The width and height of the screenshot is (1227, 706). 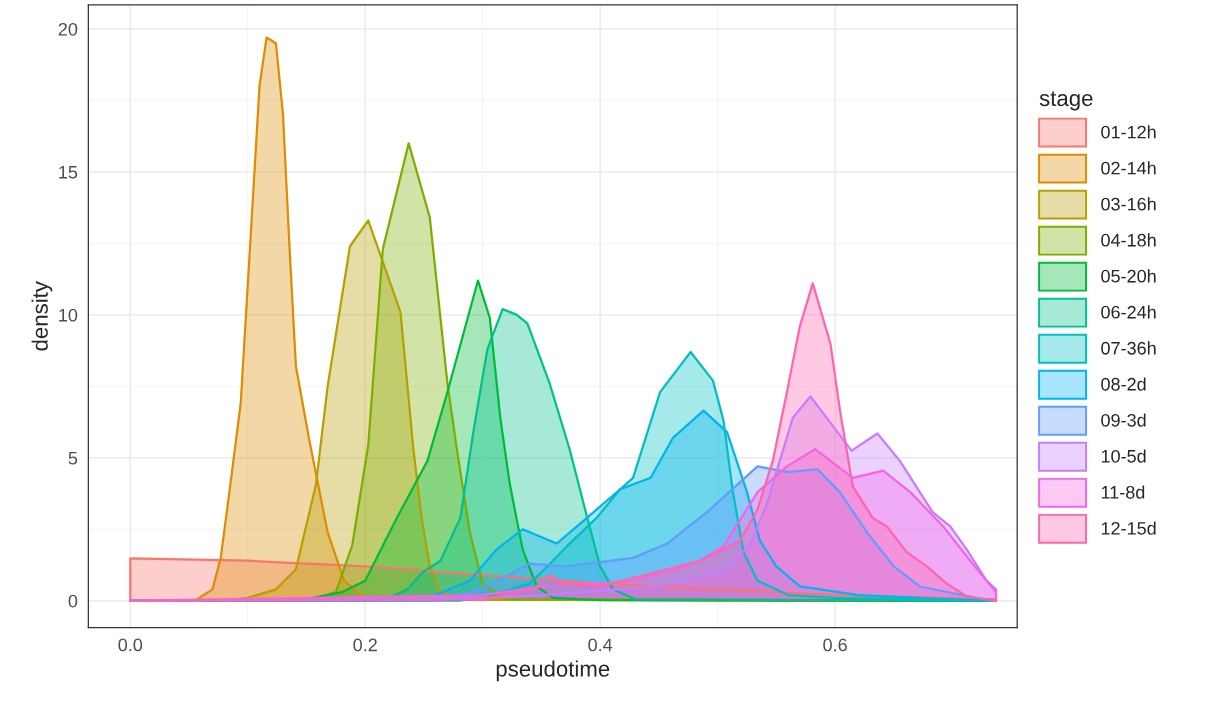 What do you see at coordinates (68, 29) in the screenshot?
I see `y-tick-label: 20` at bounding box center [68, 29].